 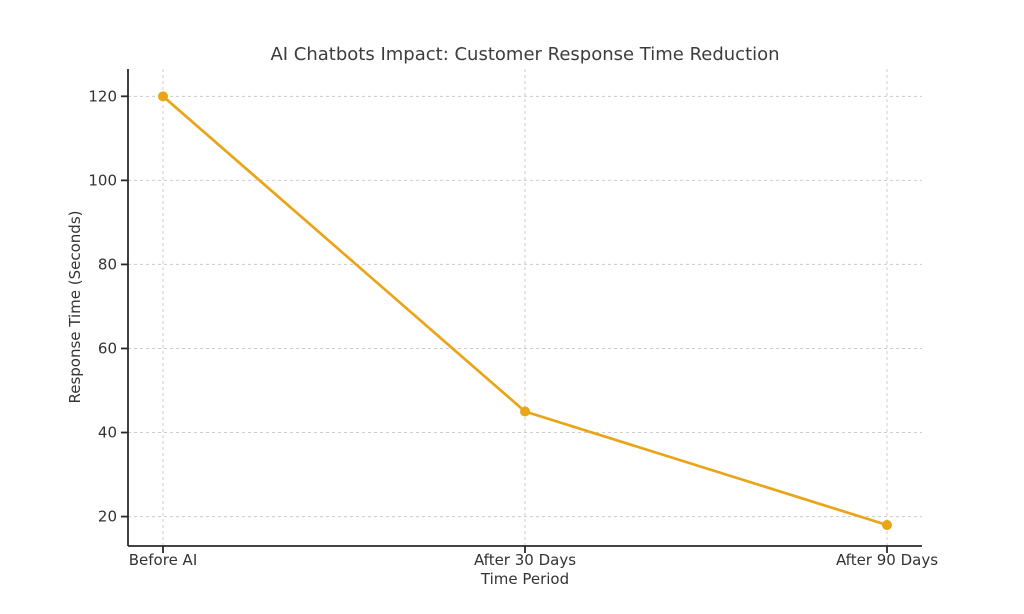 What do you see at coordinates (75, 307) in the screenshot?
I see `y-axis-label: Response Time (Seconds)` at bounding box center [75, 307].